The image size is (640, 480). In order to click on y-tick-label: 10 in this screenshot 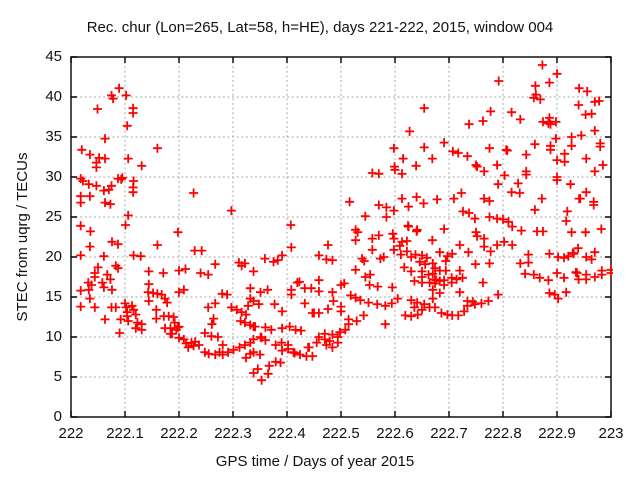, I will do `click(53, 336)`.